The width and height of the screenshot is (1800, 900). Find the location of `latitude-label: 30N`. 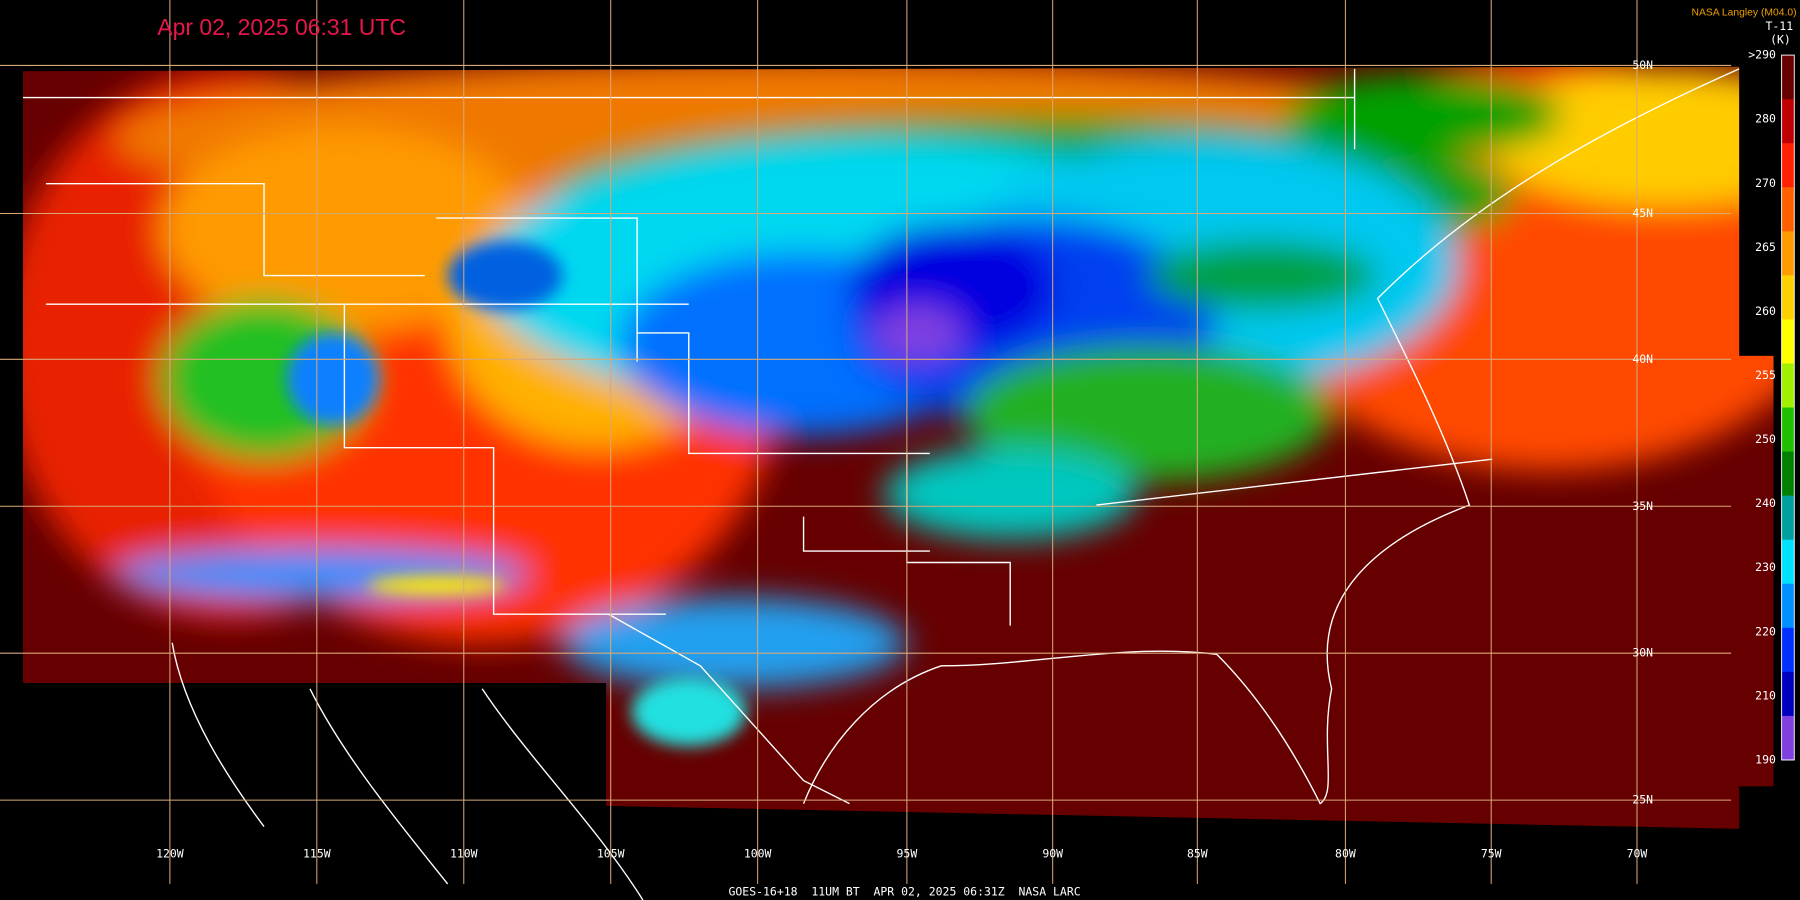

latitude-label: 30N is located at coordinates (1642, 653).